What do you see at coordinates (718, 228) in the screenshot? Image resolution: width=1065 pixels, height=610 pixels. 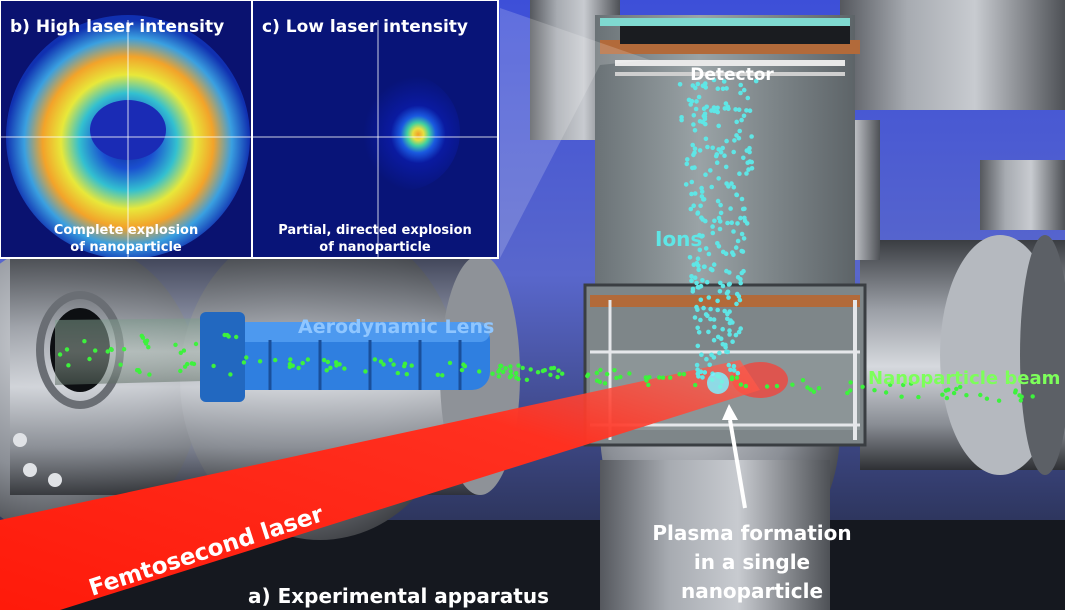 I see `ion-dots` at bounding box center [718, 228].